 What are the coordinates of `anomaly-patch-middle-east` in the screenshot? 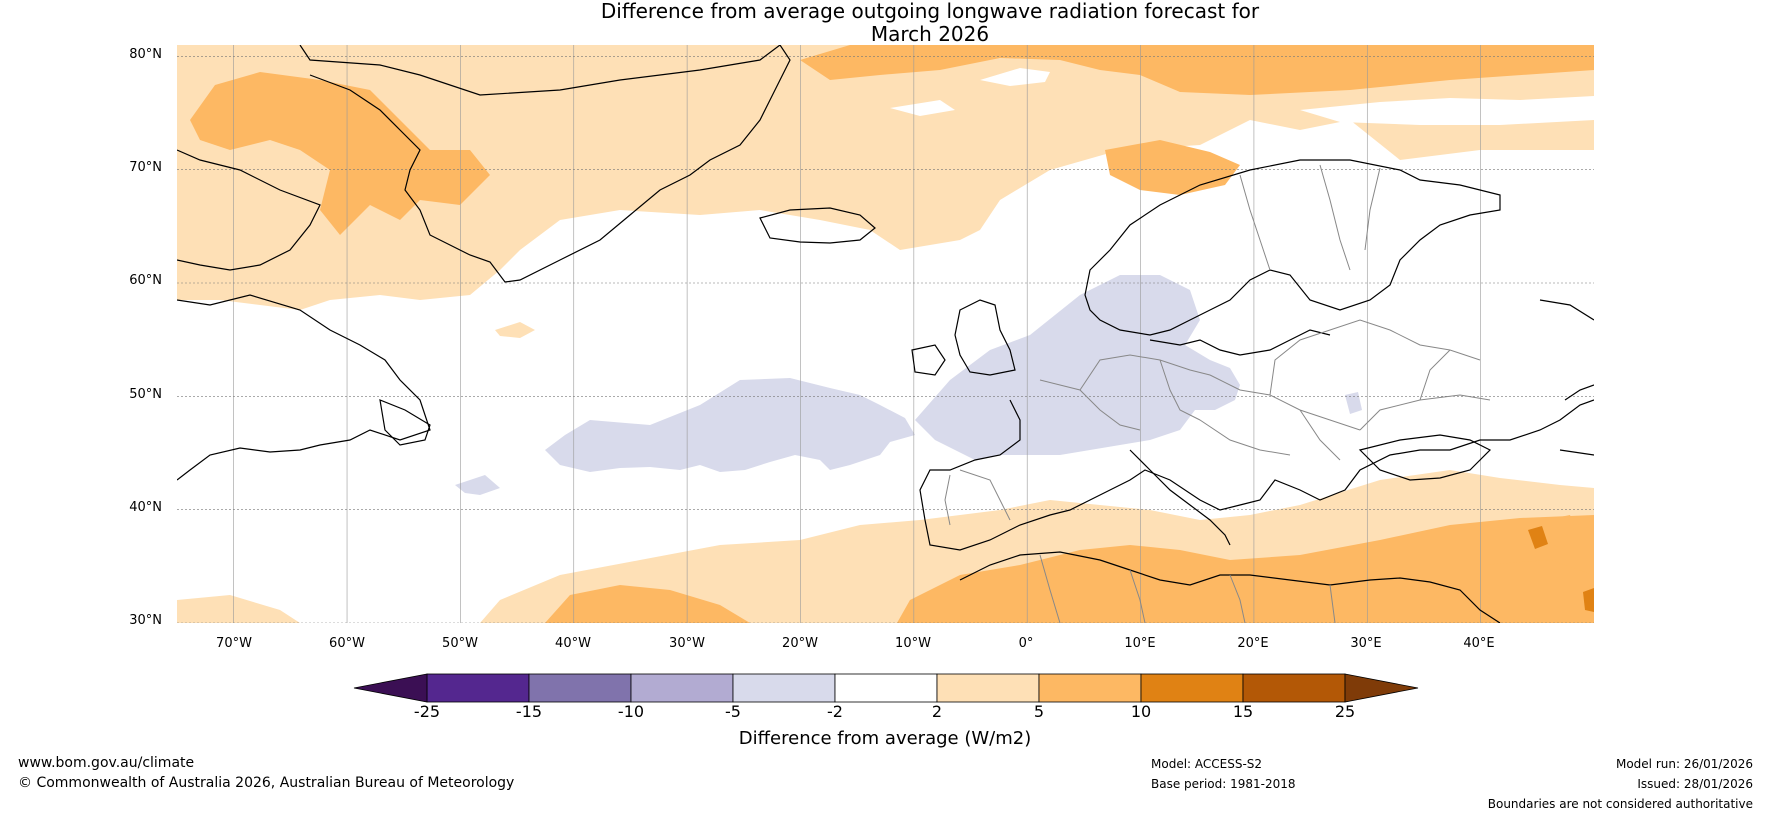 It's located at (1538, 537).